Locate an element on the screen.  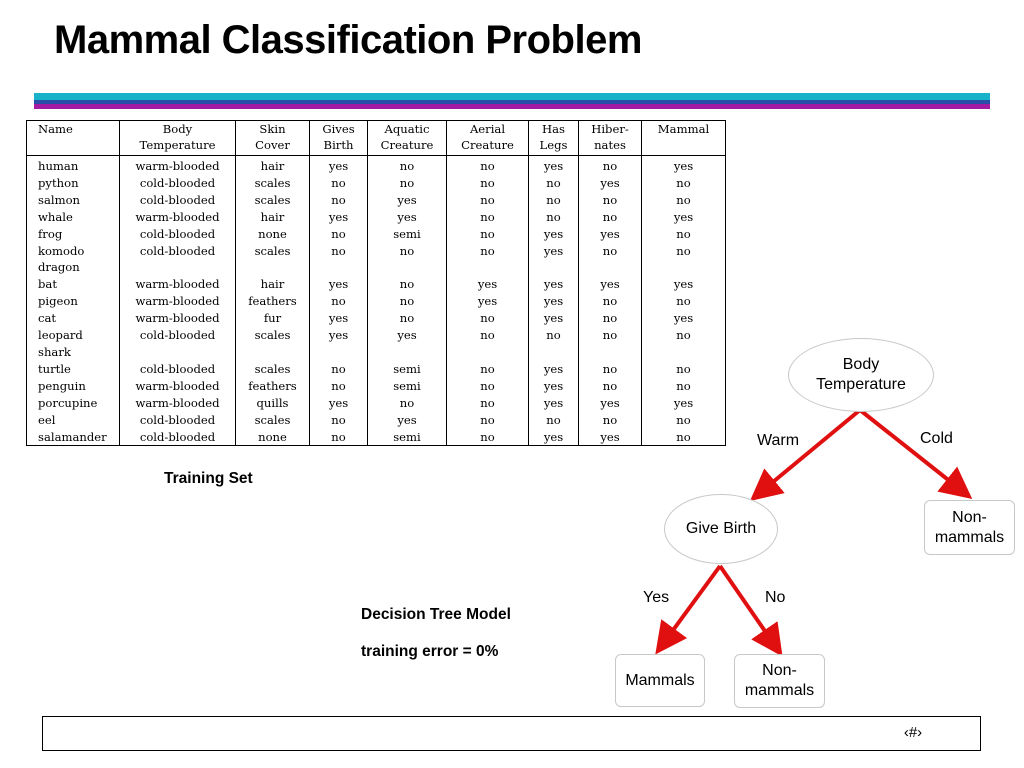
attribute-cell: feathers is located at coordinates (272, 386).